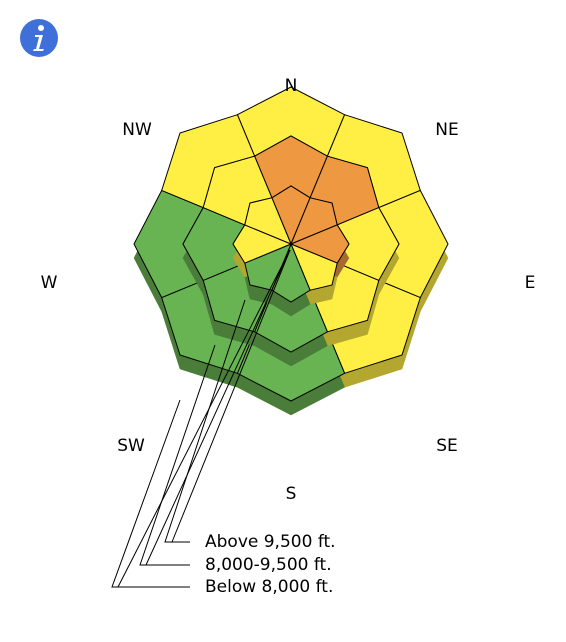  What do you see at coordinates (268, 565) in the screenshot?
I see `band-label: 8,000-9,500 ft.` at bounding box center [268, 565].